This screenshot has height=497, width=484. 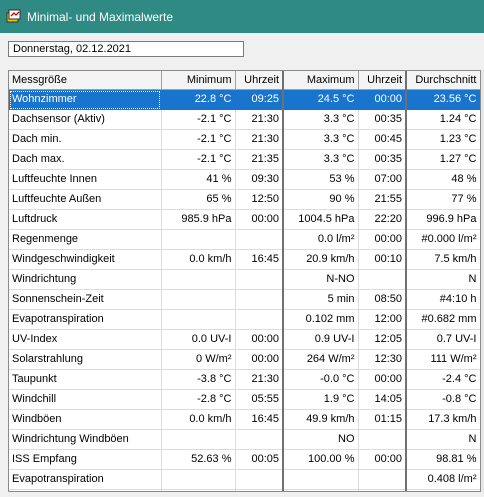 I want to click on column-header-max-time: Uhrzeit, so click(x=382, y=80).